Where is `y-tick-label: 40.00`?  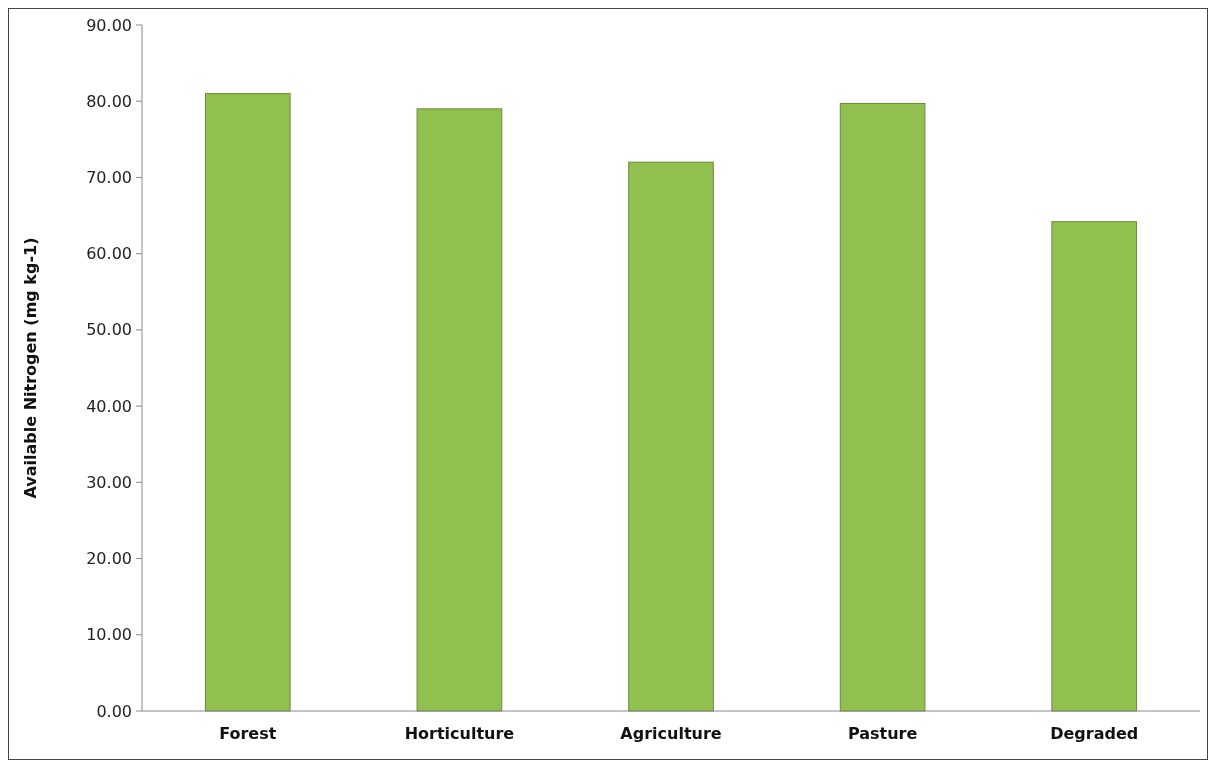
y-tick-label: 40.00 is located at coordinates (109, 406).